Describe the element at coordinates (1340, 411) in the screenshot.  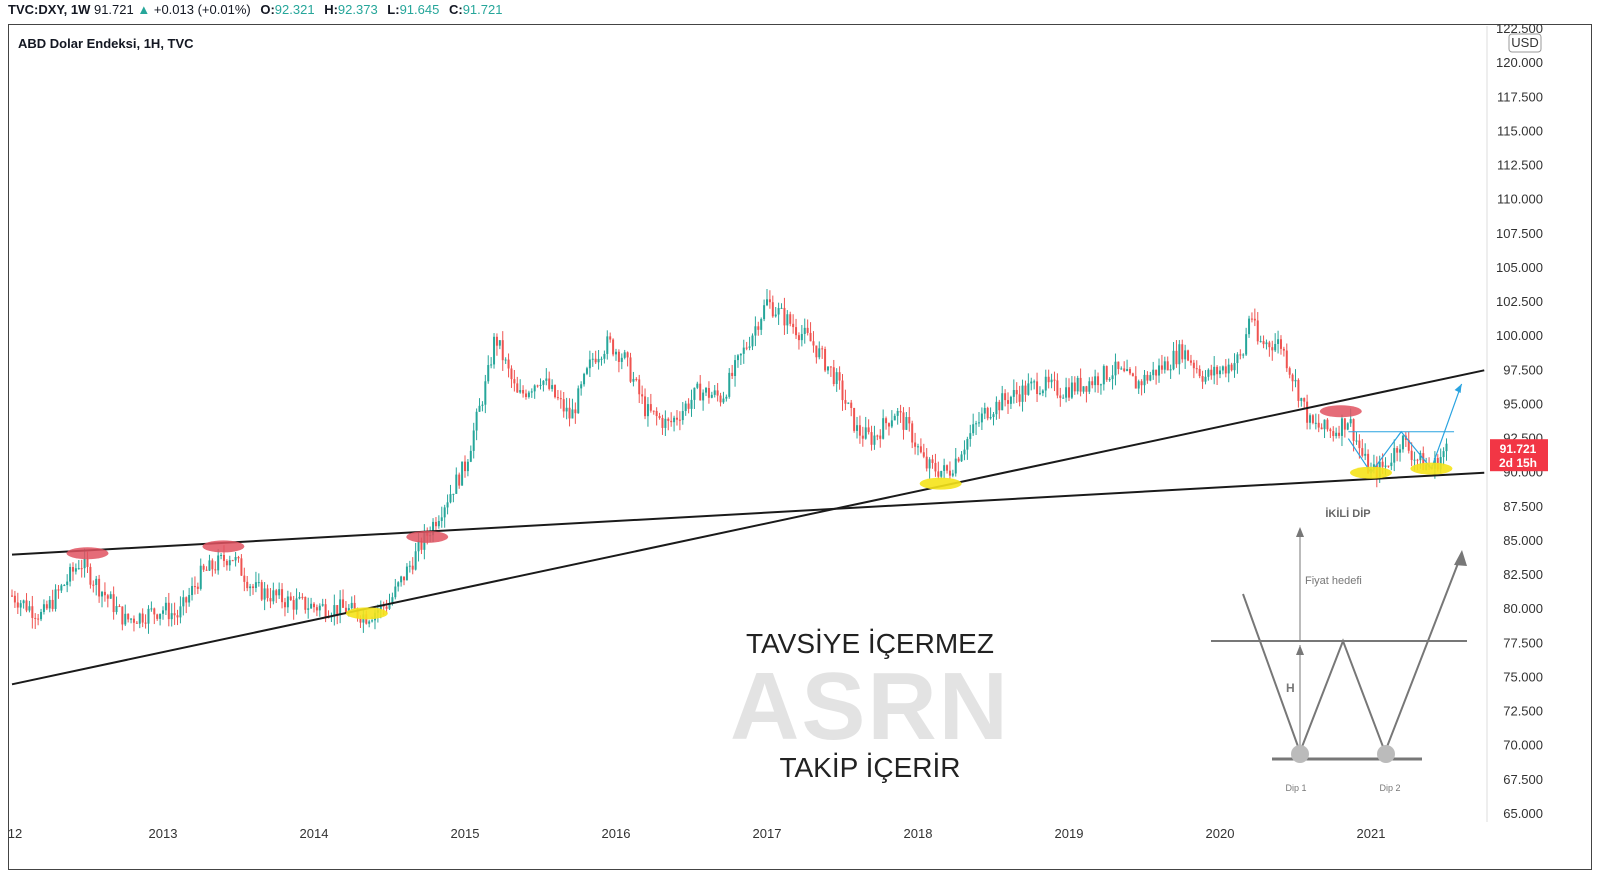
I see `resistance-mark` at that location.